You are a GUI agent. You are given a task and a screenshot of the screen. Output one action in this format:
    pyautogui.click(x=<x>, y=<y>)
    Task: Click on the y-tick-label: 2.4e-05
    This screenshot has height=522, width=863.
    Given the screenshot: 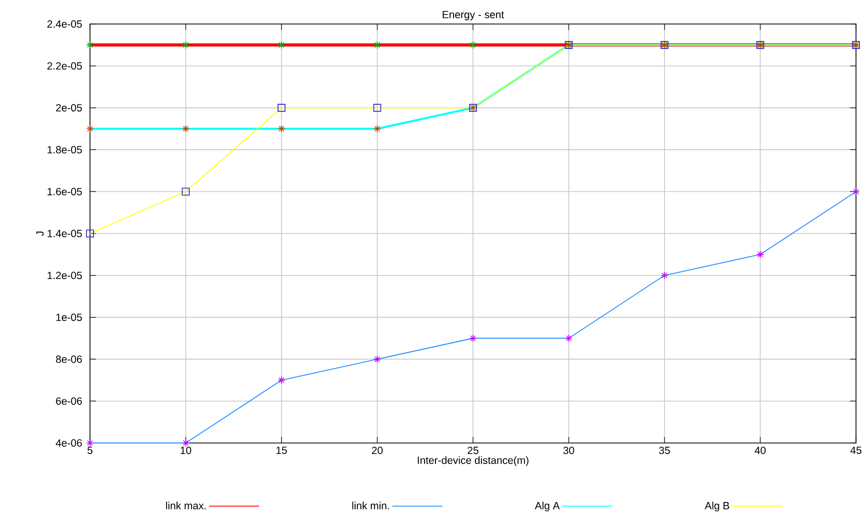 What is the action you would take?
    pyautogui.click(x=64, y=24)
    